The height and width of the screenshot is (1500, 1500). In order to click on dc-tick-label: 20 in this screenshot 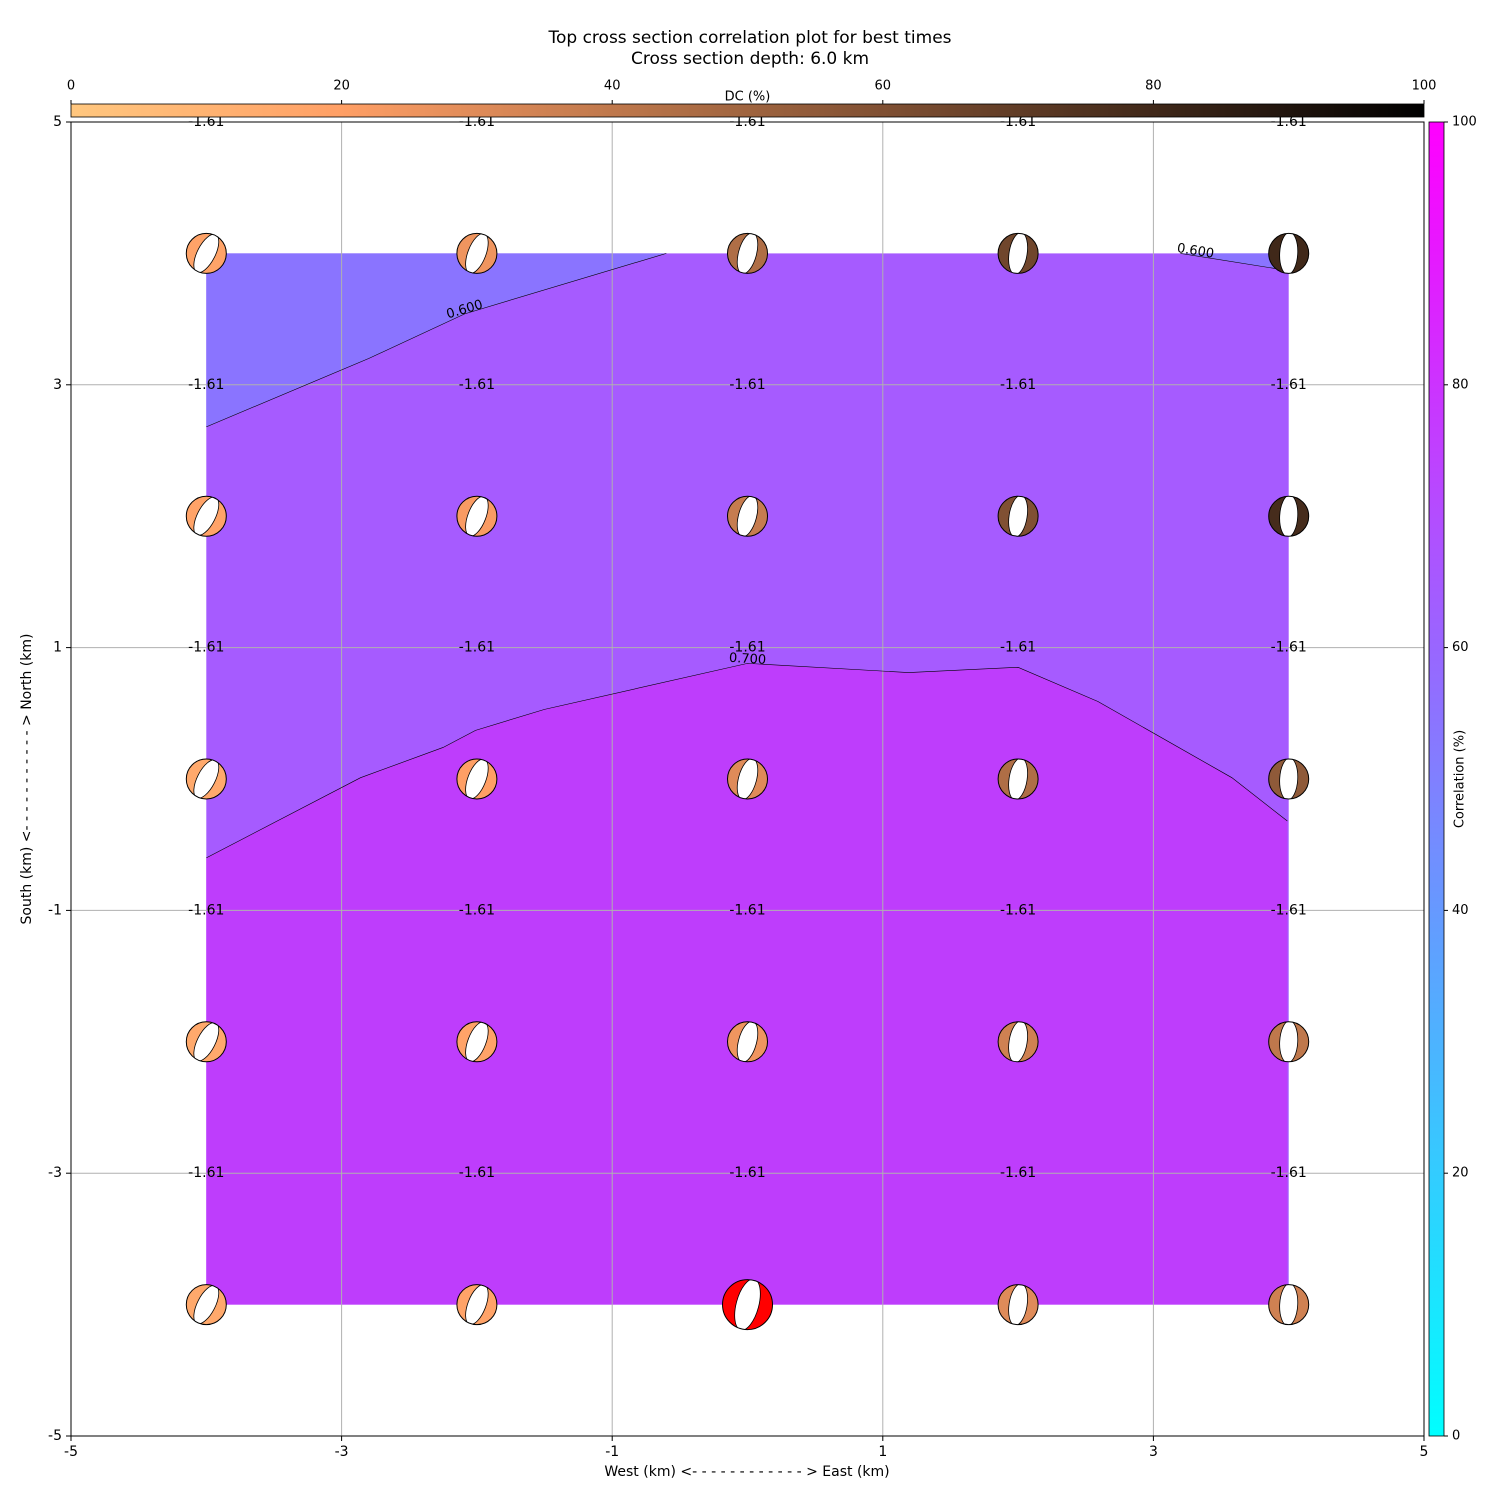, I will do `click(341, 86)`.